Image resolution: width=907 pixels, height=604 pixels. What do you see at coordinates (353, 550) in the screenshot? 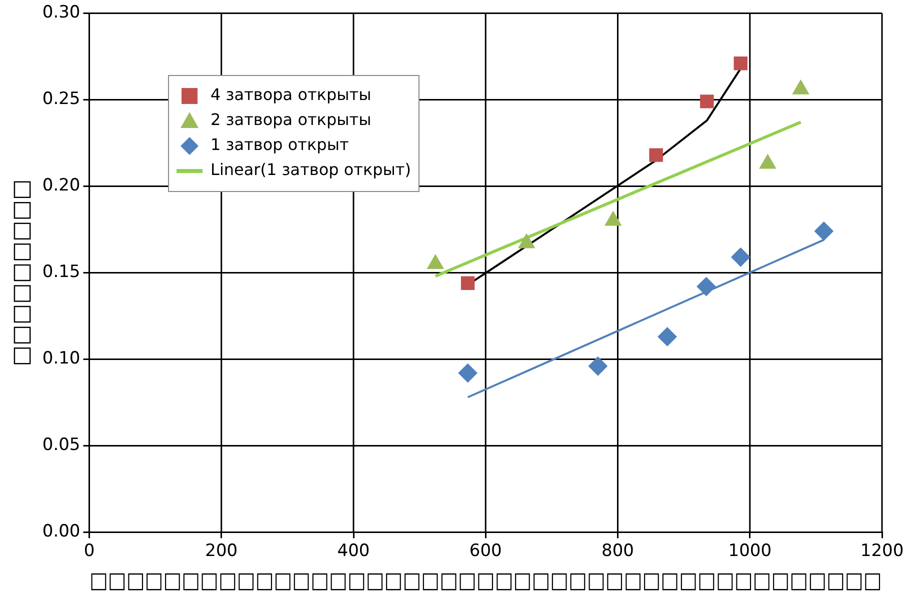
I see `x-tick-label: 400` at bounding box center [353, 550].